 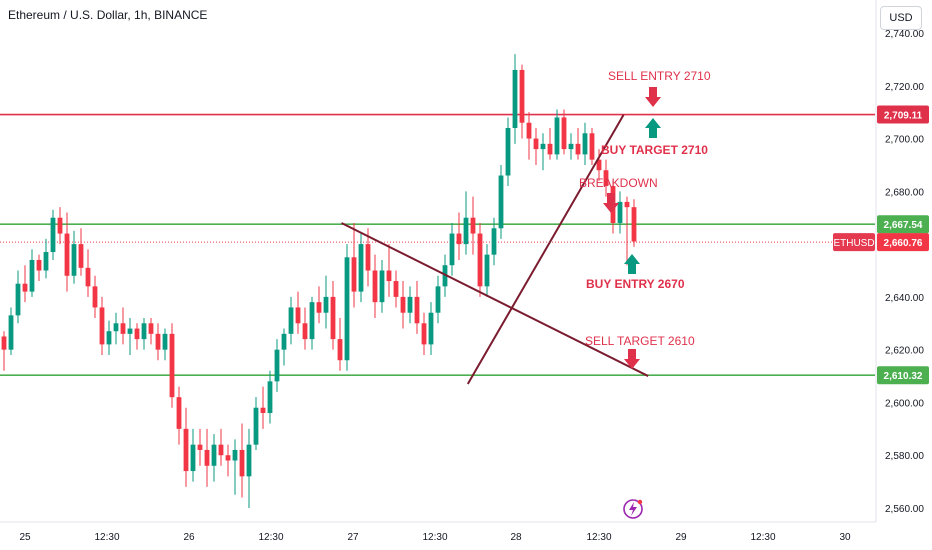 What do you see at coordinates (904, 140) in the screenshot?
I see `y-tick-label: 2,700.00` at bounding box center [904, 140].